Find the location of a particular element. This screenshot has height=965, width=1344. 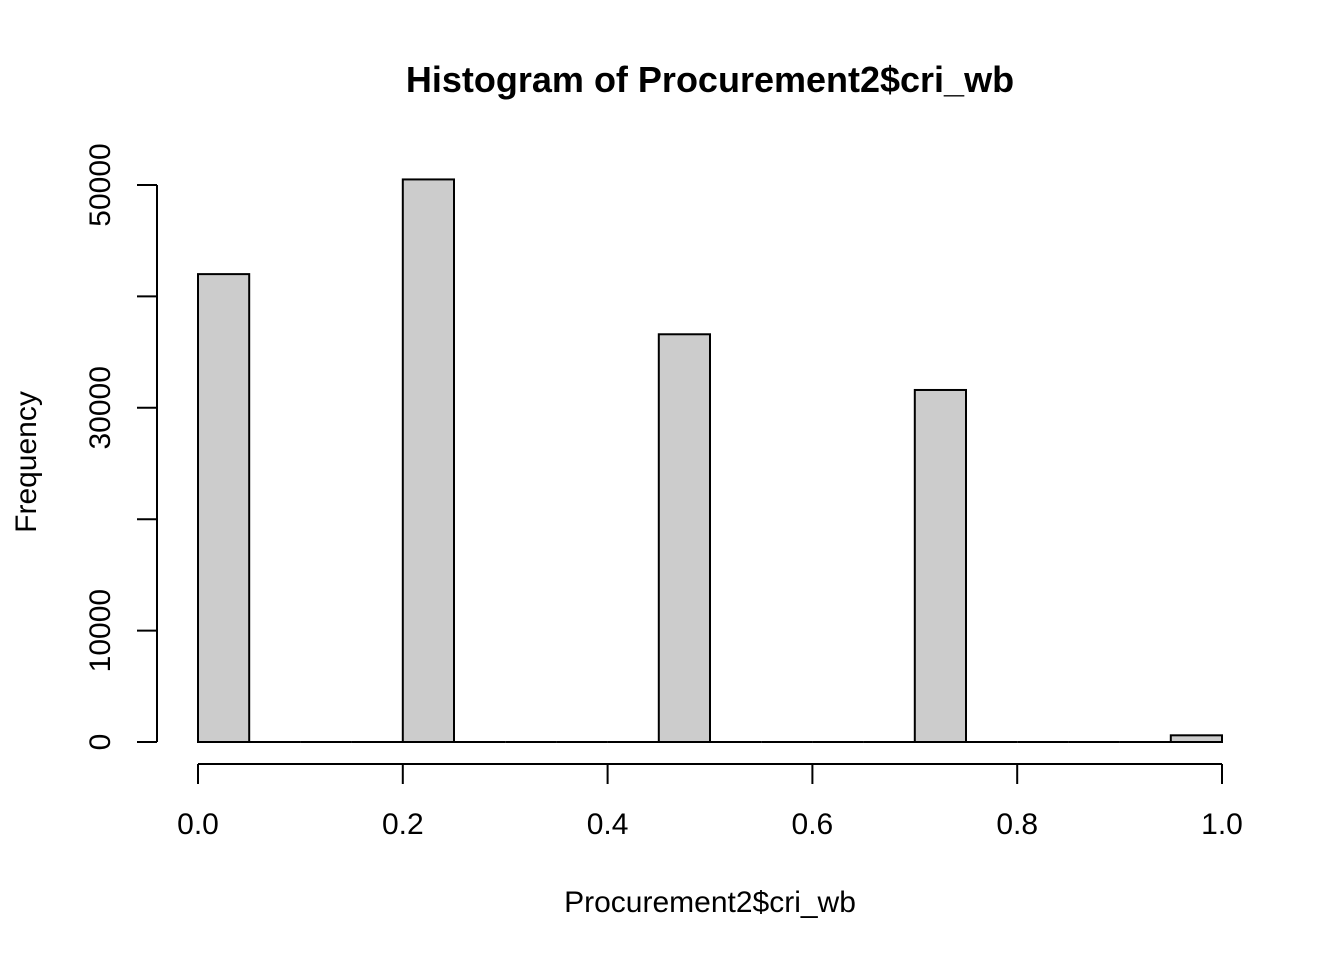

x-tick-label: 0.0 is located at coordinates (198, 824).